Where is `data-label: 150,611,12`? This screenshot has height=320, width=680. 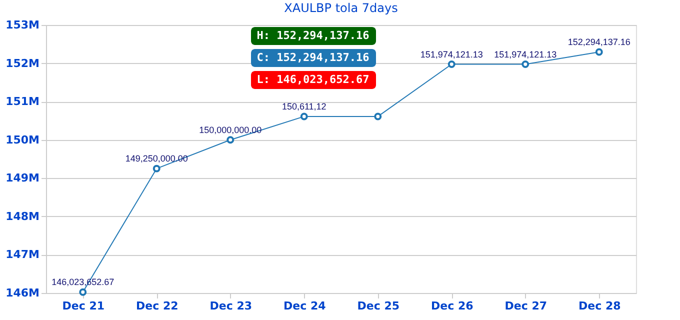
data-label: 150,611,12 is located at coordinates (304, 106).